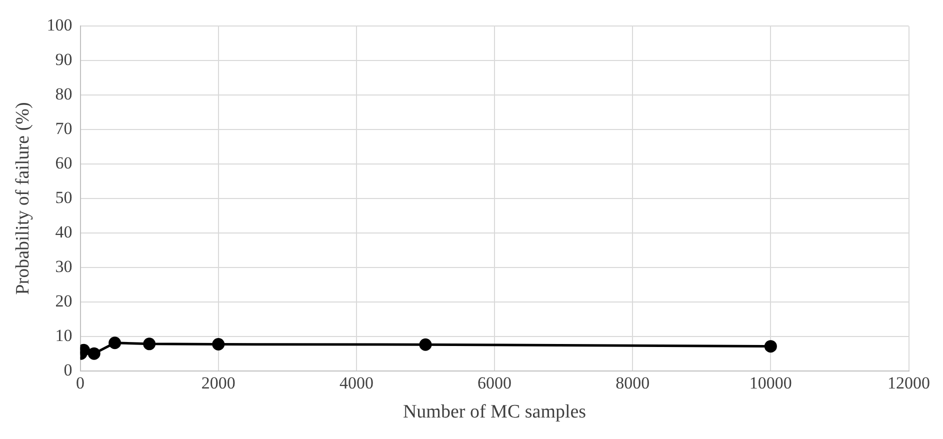 Image resolution: width=943 pixels, height=439 pixels. What do you see at coordinates (218, 382) in the screenshot?
I see `x-tick-label: 2000` at bounding box center [218, 382].